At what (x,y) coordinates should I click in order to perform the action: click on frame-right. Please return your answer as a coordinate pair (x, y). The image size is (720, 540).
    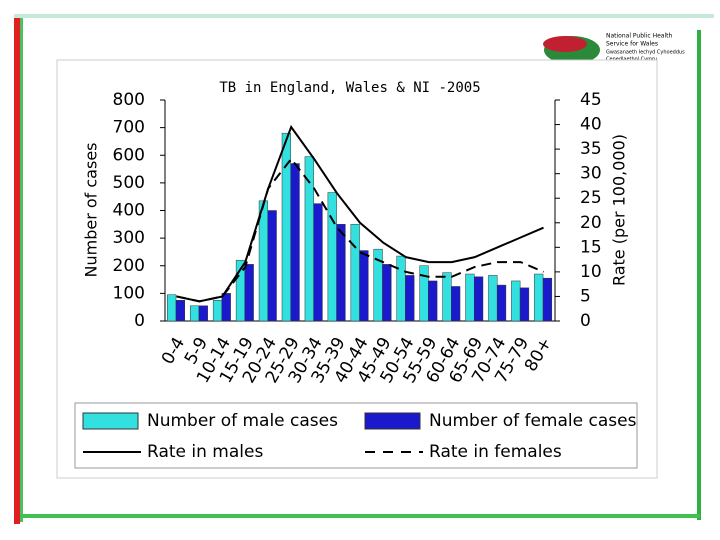
    Looking at the image, I should click on (699, 275).